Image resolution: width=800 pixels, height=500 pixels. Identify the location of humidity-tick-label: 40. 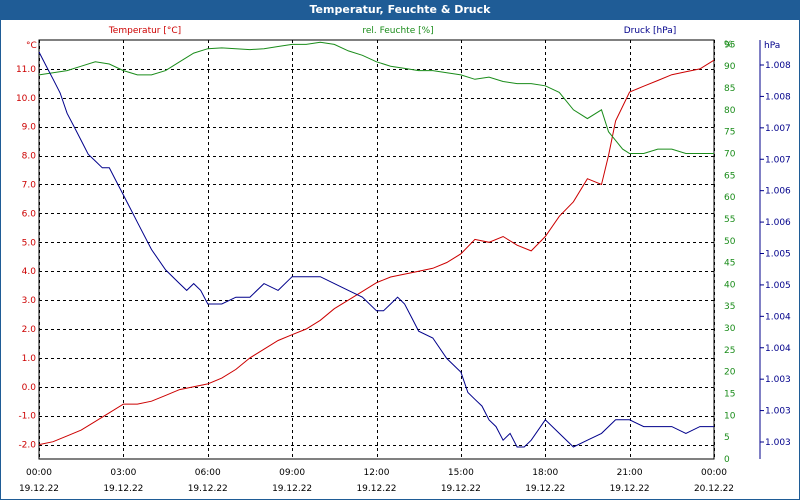
(730, 285).